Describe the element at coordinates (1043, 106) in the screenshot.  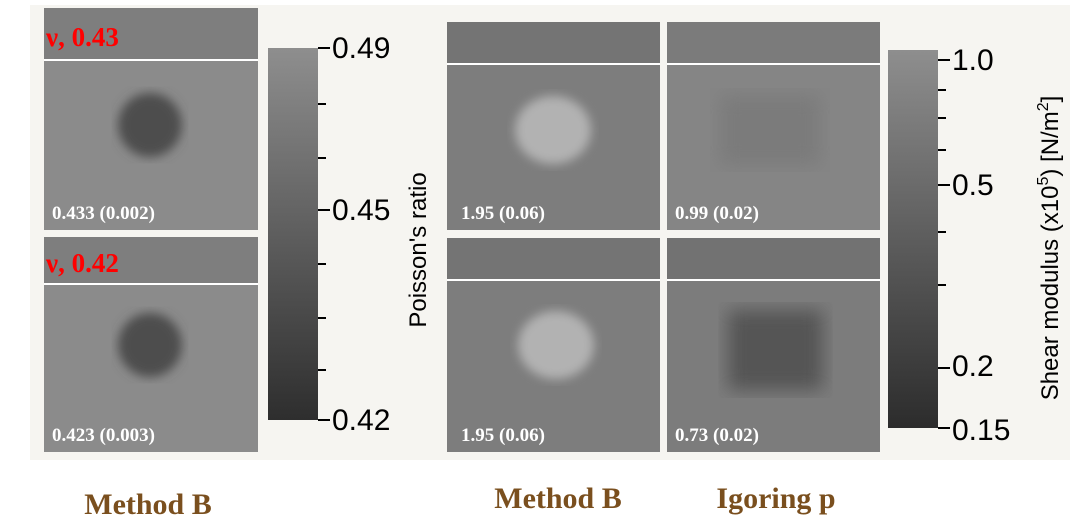
I see `label-sup: 2` at that location.